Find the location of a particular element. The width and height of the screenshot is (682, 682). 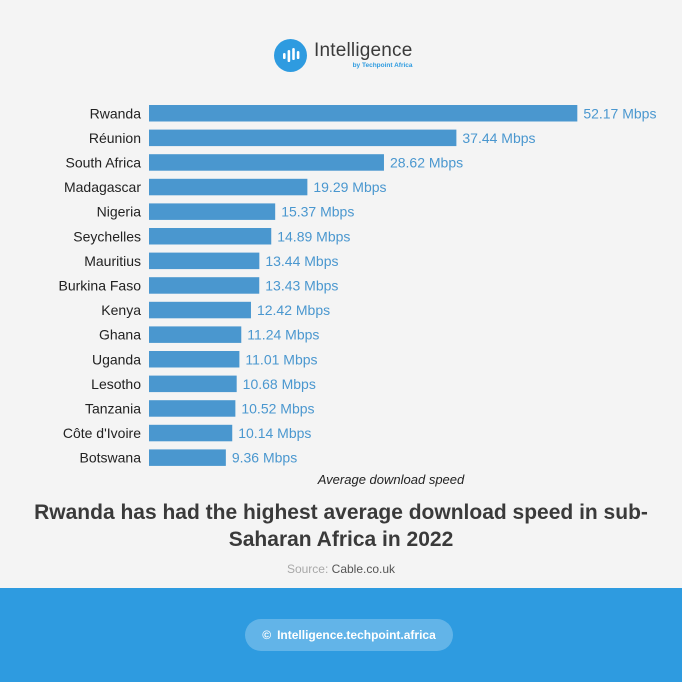

value-label: 10.68 Mbps is located at coordinates (279, 384).